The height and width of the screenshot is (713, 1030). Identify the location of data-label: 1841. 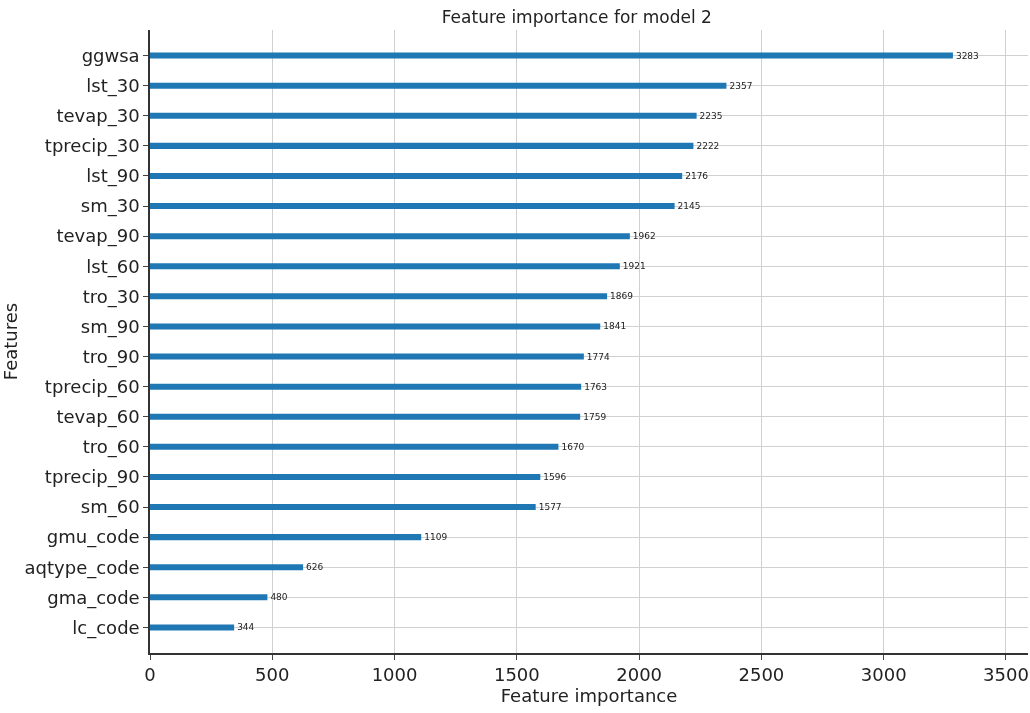
(615, 326).